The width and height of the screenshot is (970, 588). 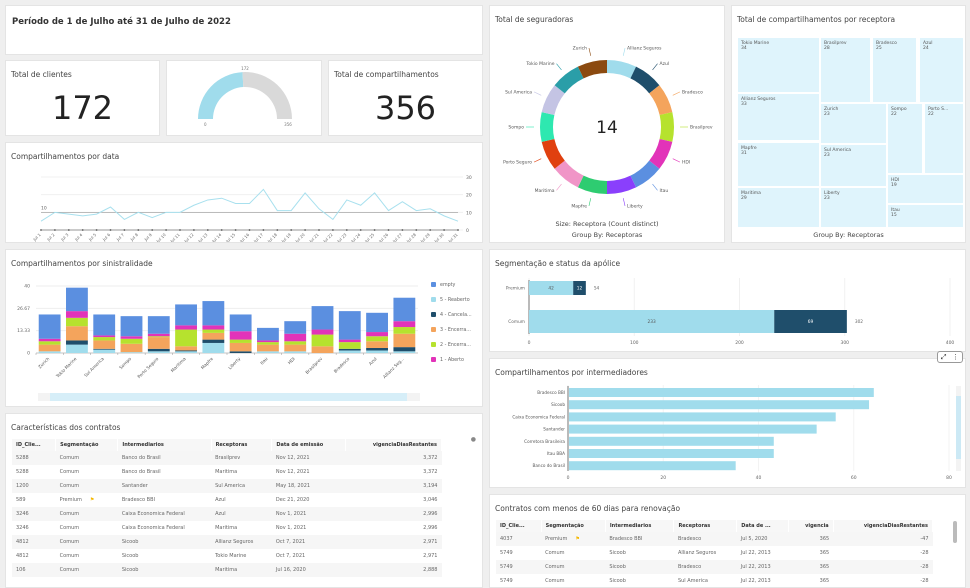 I want to click on table-row: 106 Comum Sicoob Maritima Jul 16, 2020 2,888, so click(x=227, y=570).